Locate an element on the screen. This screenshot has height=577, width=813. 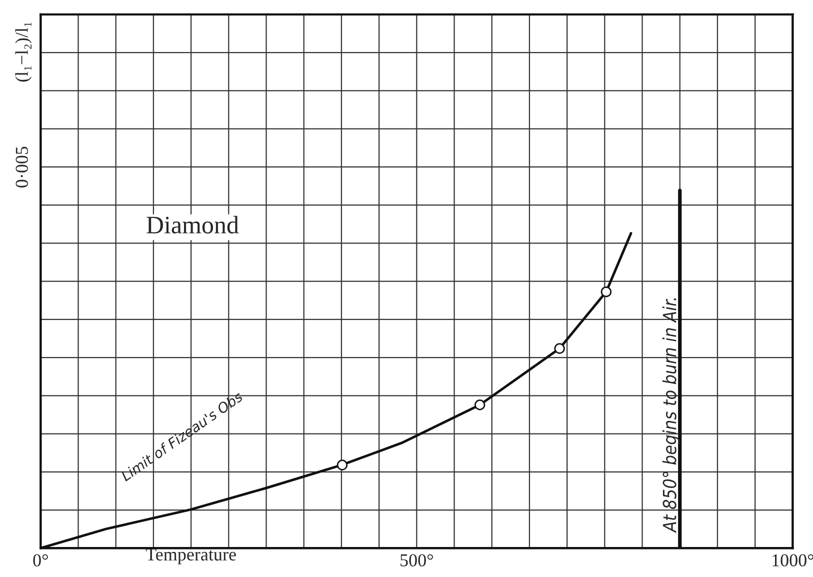
x-tick-label: 0° is located at coordinates (40, 560).